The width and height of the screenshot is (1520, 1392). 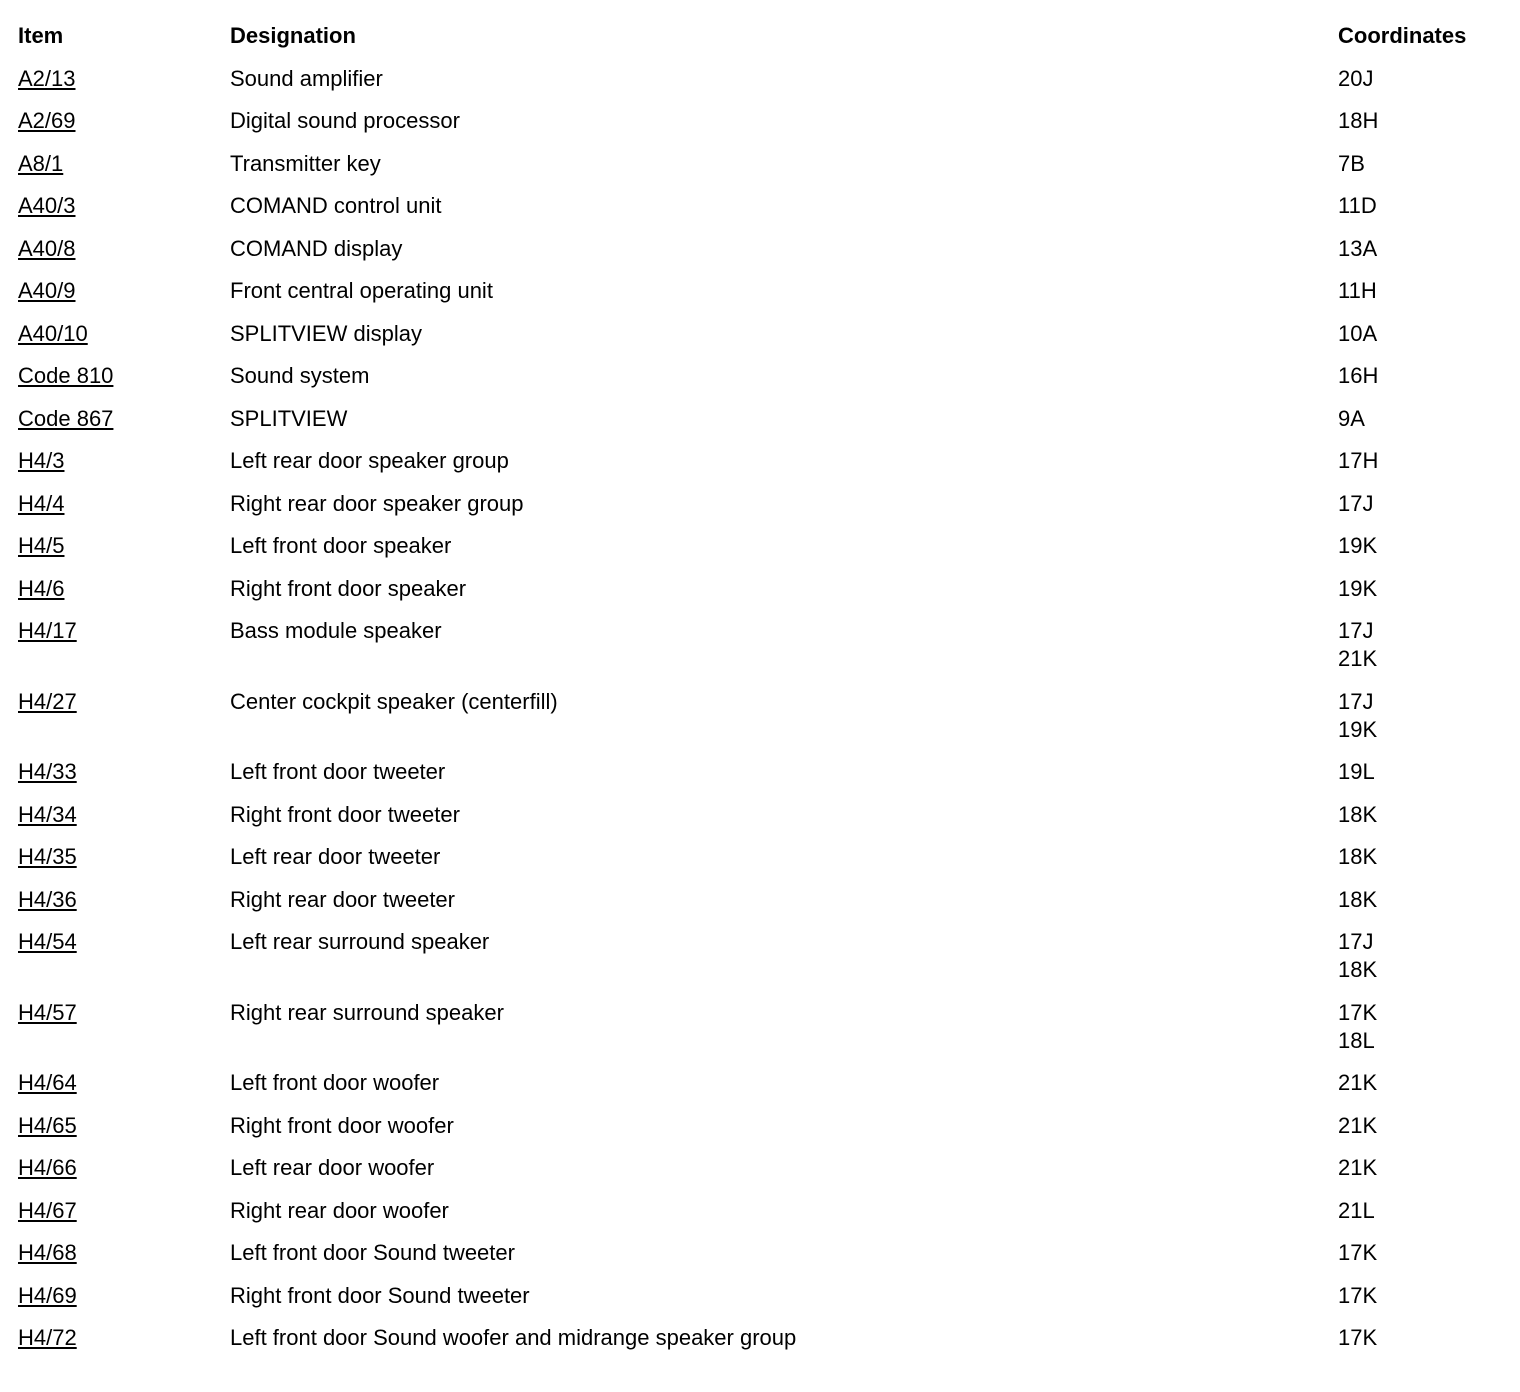 What do you see at coordinates (326, 333) in the screenshot?
I see `designation-cell: SPLITVIEW display` at bounding box center [326, 333].